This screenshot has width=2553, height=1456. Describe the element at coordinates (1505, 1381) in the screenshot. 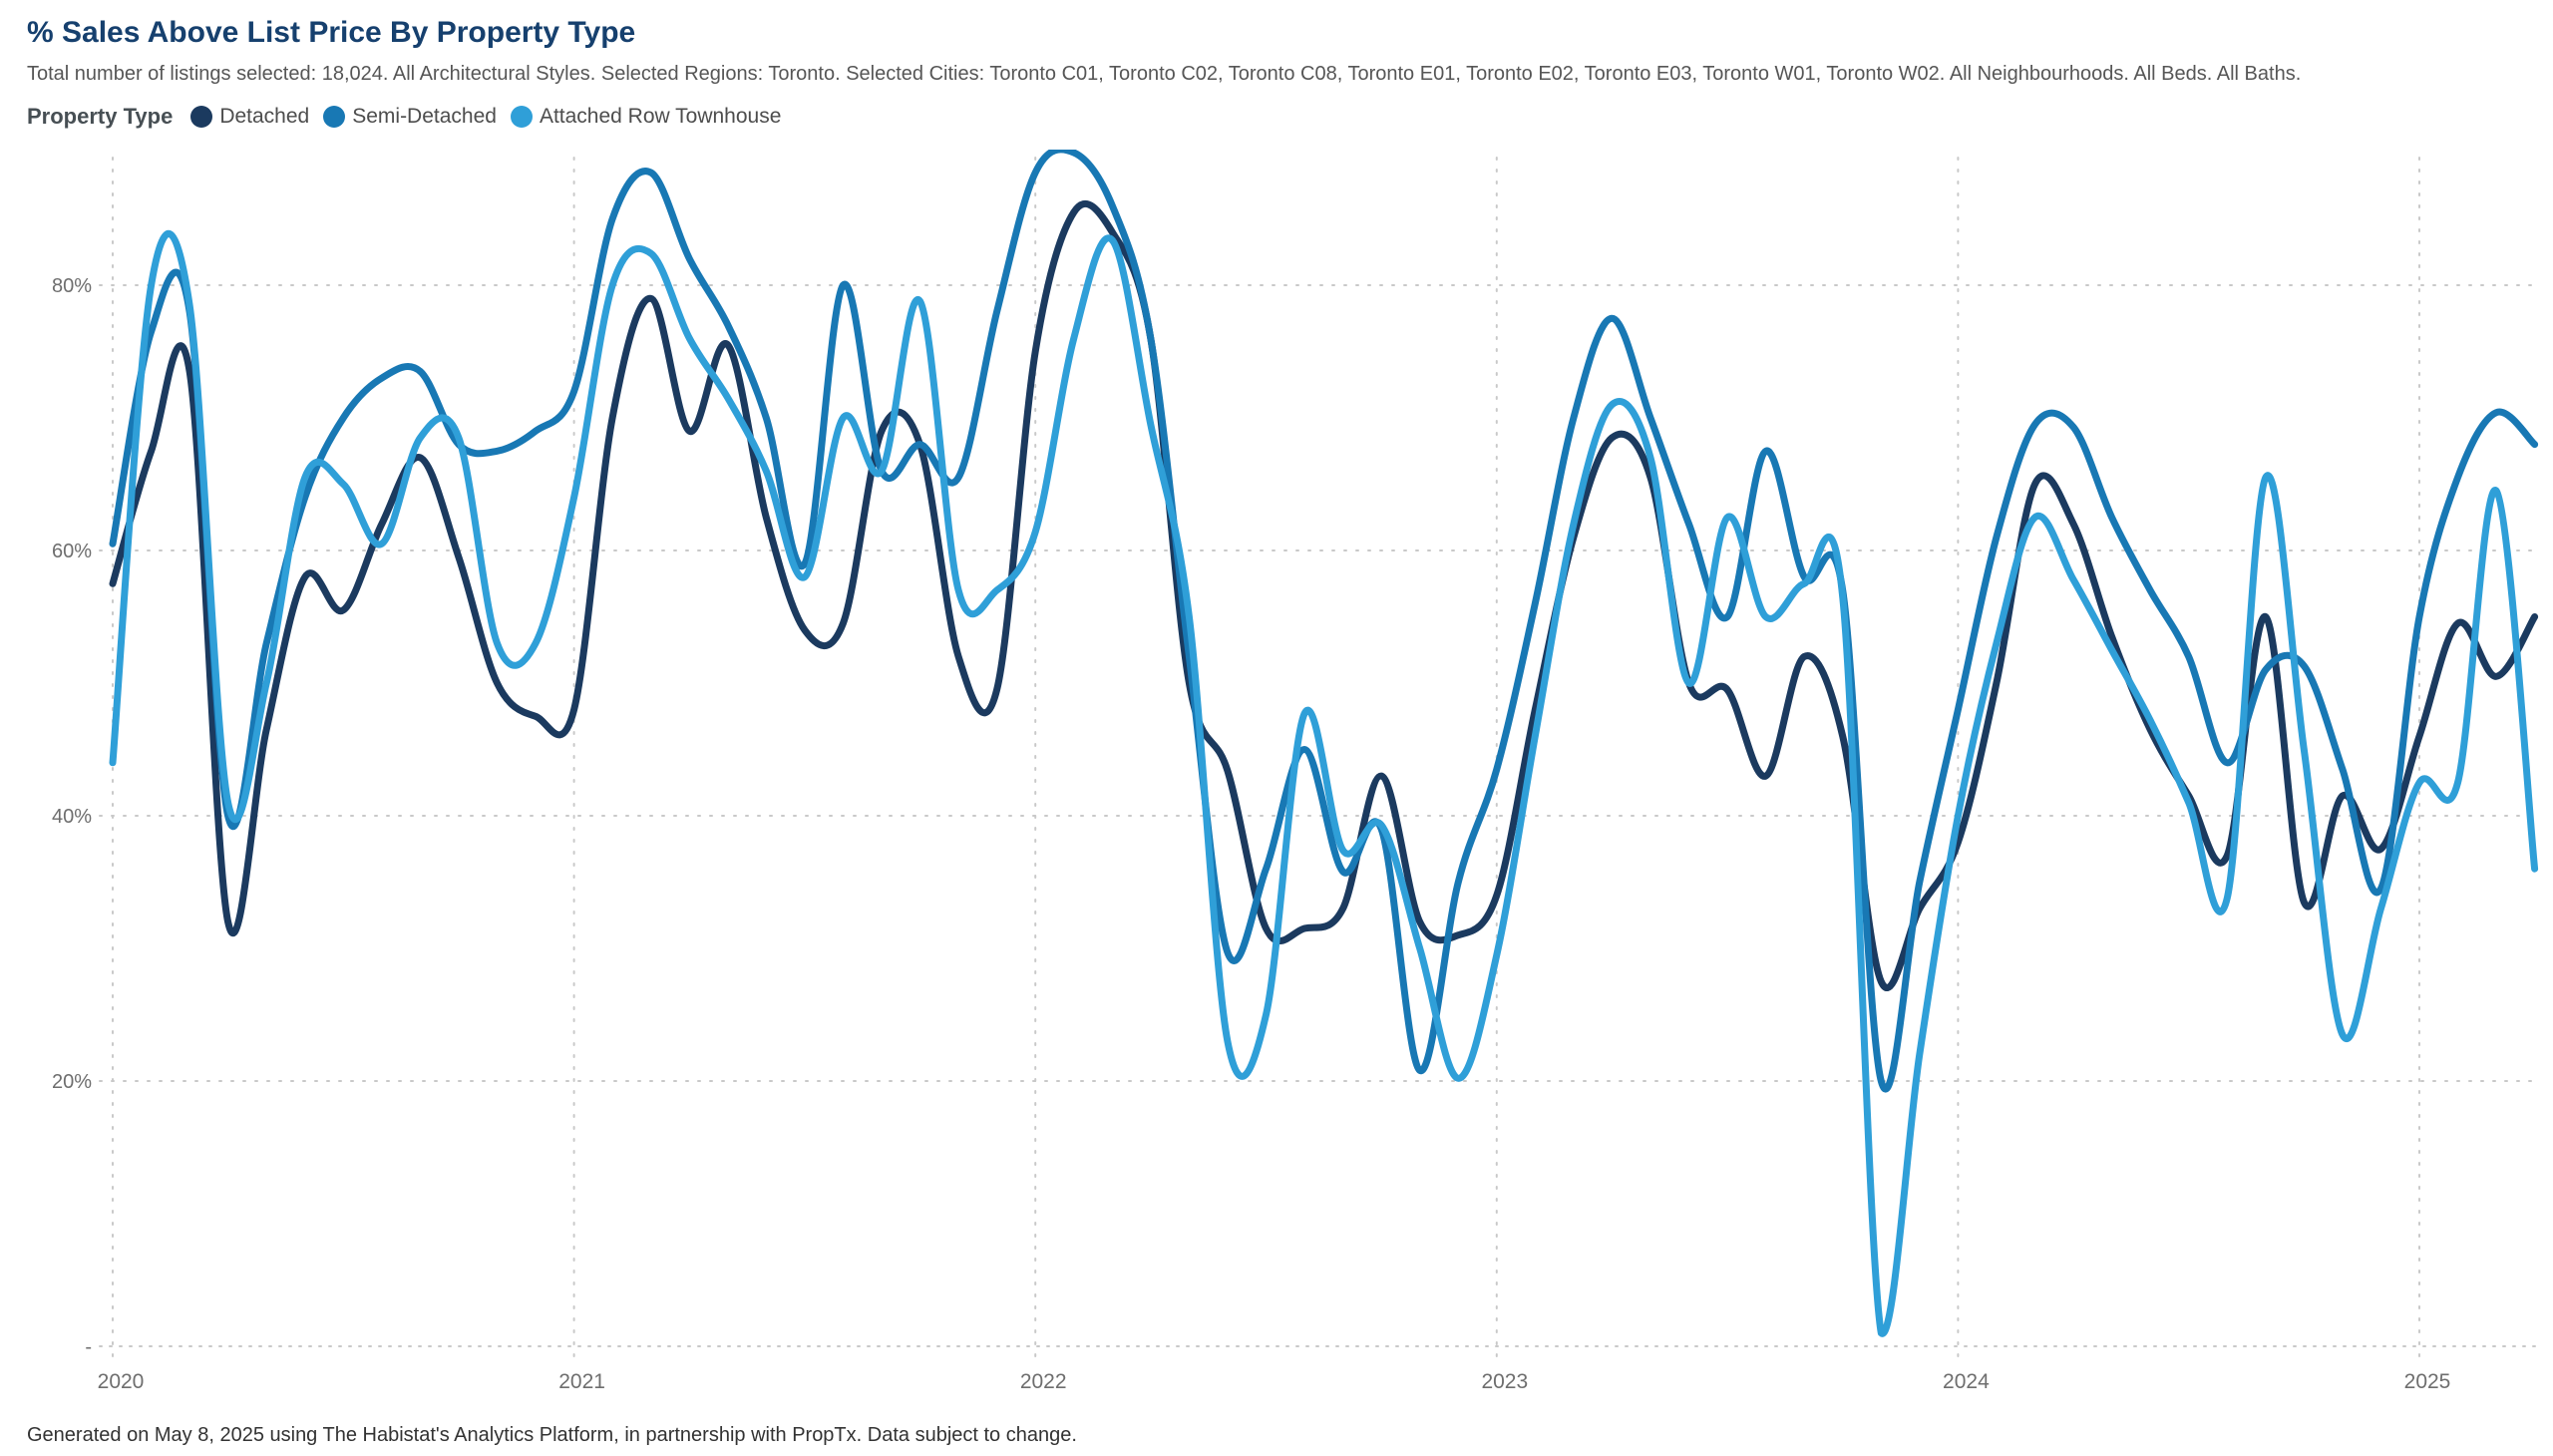

I see `x-axis-tick-label: 2023` at that location.